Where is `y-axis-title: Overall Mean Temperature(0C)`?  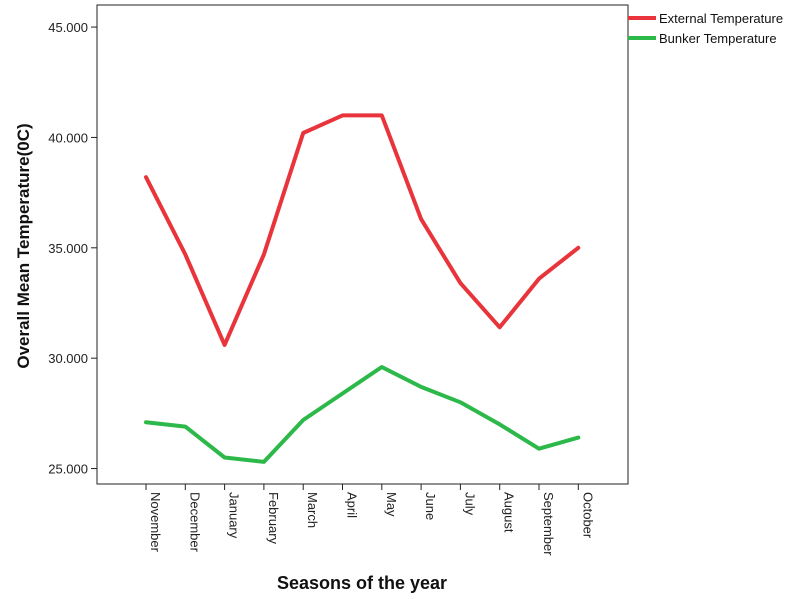 y-axis-title: Overall Mean Temperature(0C) is located at coordinates (23, 245).